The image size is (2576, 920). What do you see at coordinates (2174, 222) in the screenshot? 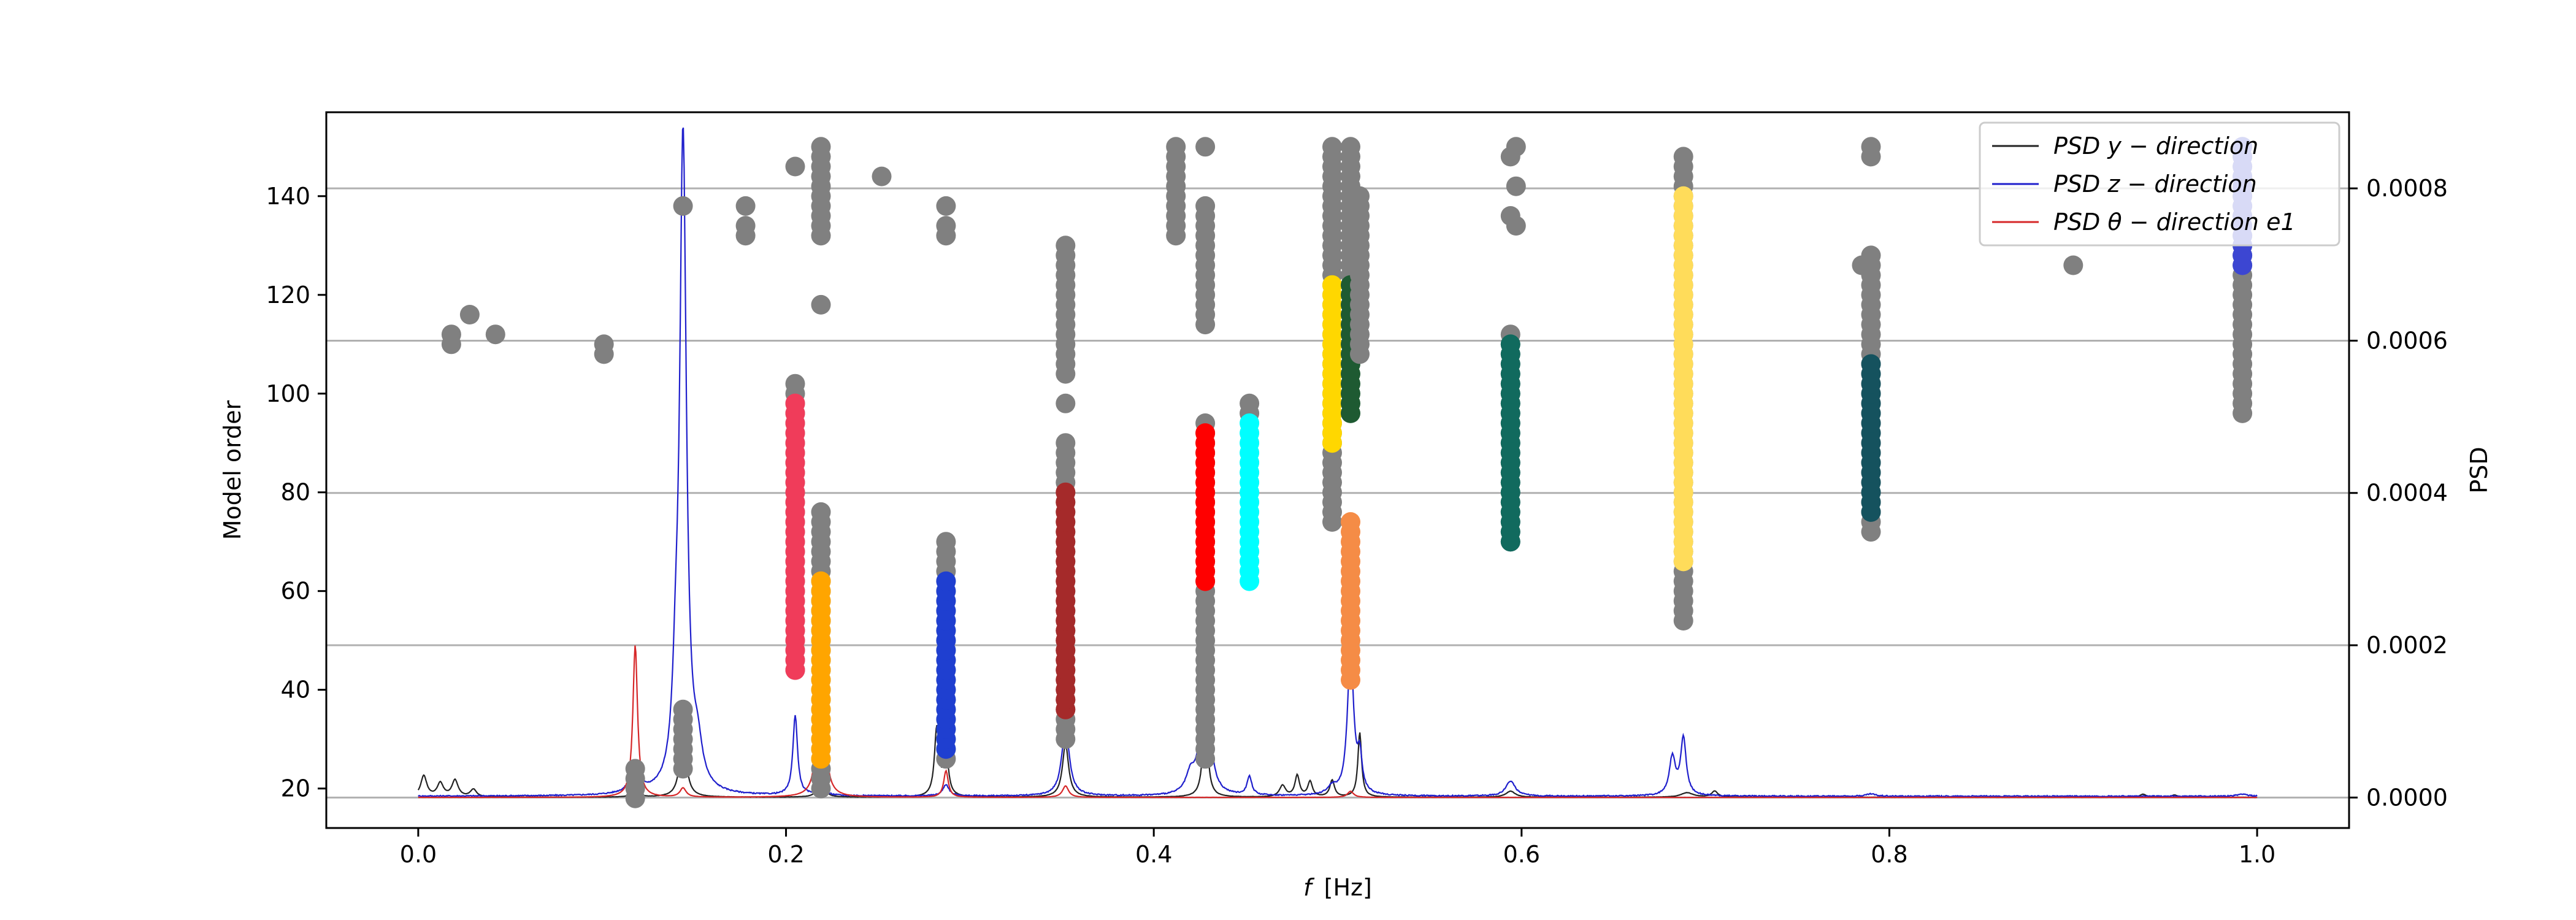
I see `legend-label: PSD θ − direction e1` at bounding box center [2174, 222].